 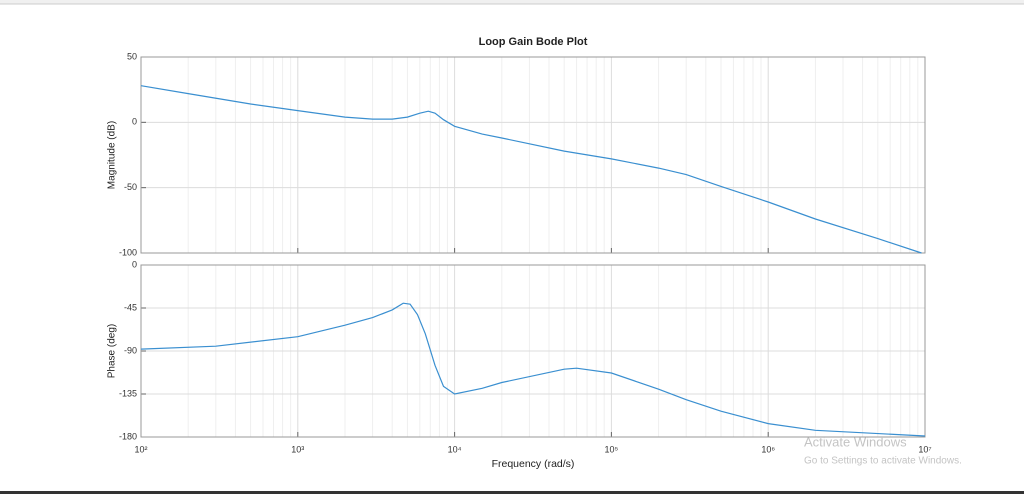 I want to click on y-axis-label: Phase (deg), so click(x=112, y=351).